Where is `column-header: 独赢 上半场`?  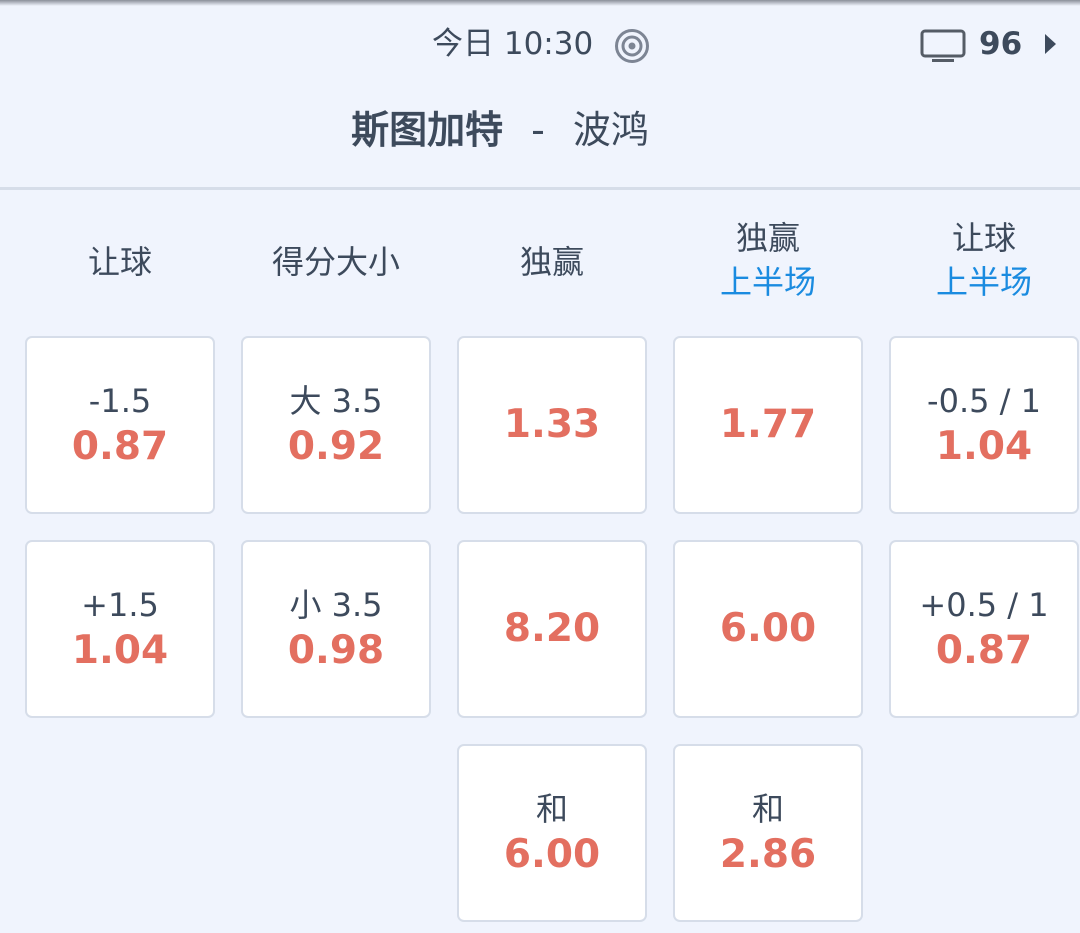
column-header: 独赢 上半场 is located at coordinates (768, 260).